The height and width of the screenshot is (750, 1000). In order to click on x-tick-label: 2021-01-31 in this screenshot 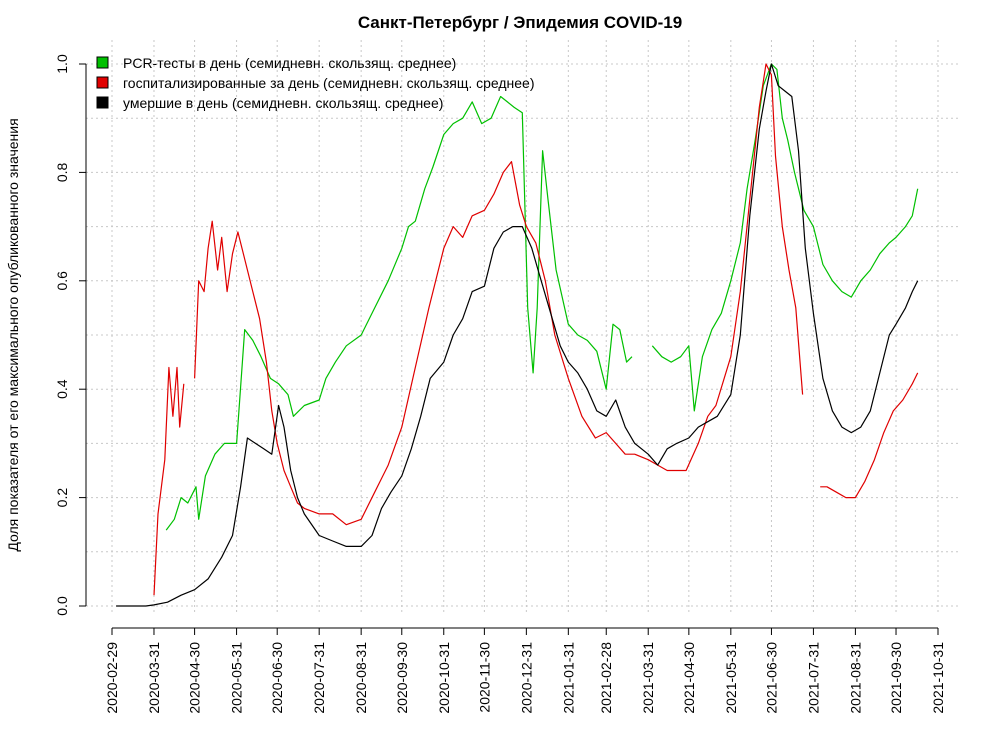, I will do `click(568, 678)`.